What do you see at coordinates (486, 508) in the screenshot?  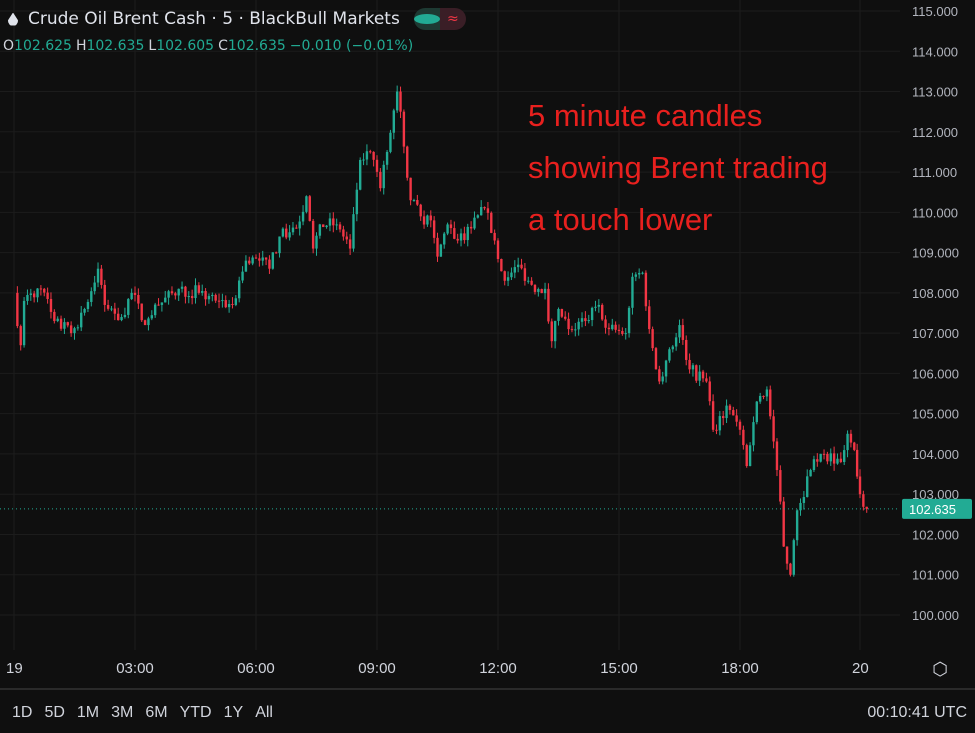 I see `last-price-marker: 102.635` at bounding box center [486, 508].